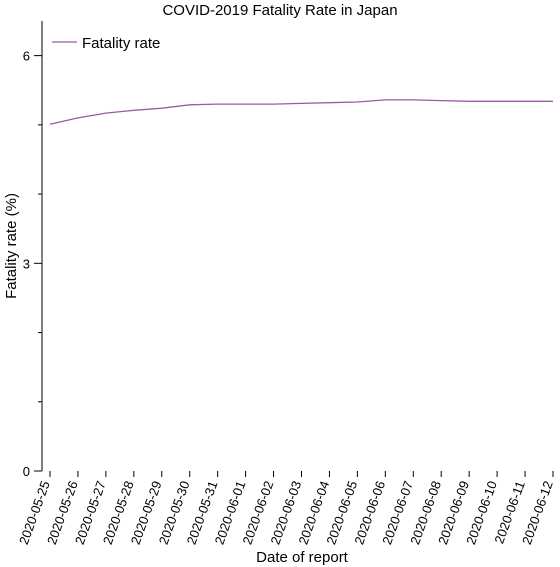 The width and height of the screenshot is (560, 567). Describe the element at coordinates (11, 246) in the screenshot. I see `y-axis-label: Fatality rate (%)` at that location.